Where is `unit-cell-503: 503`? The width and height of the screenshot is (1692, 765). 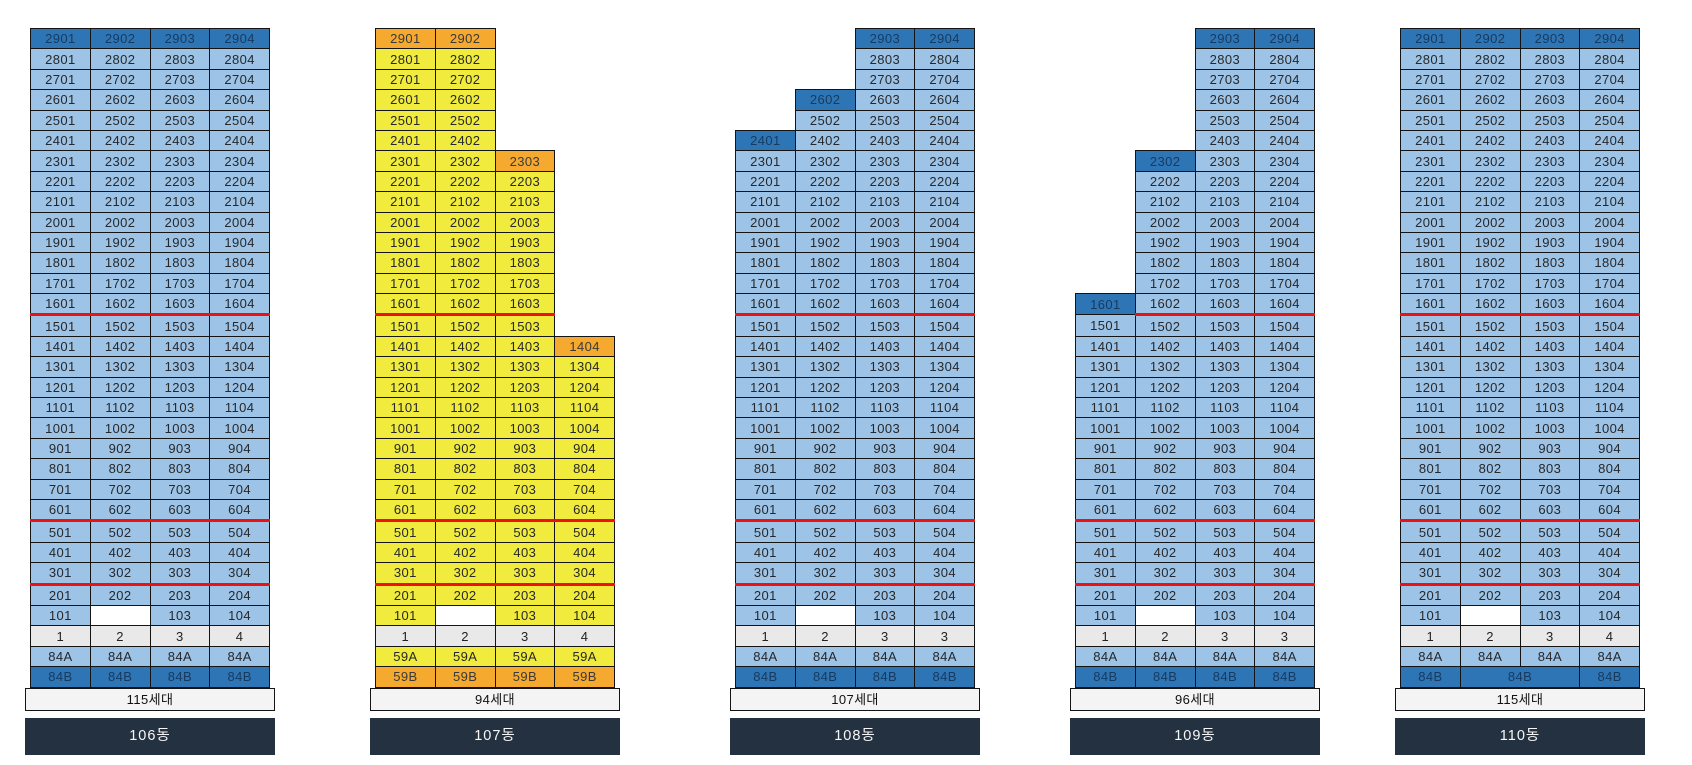
unit-cell-503: 503 is located at coordinates (1225, 531).